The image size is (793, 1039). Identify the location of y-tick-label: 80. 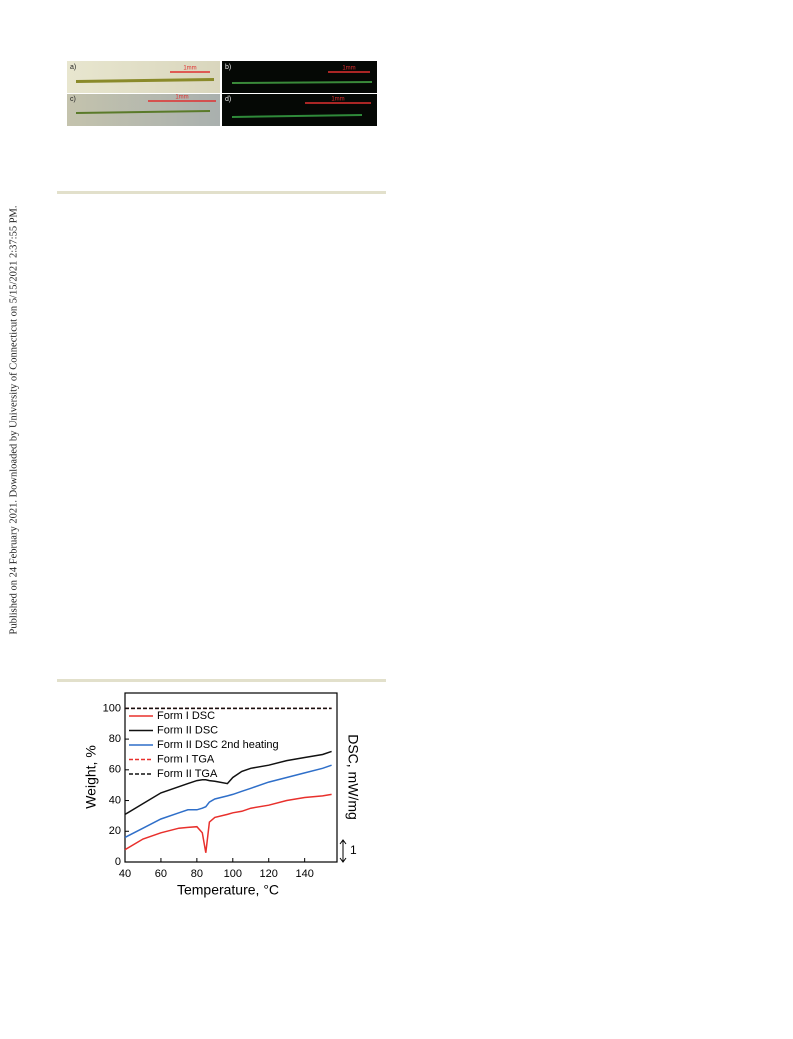
(115, 739).